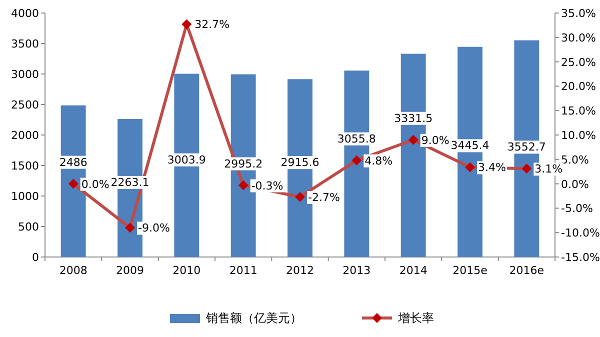 This screenshot has width=600, height=337. Describe the element at coordinates (35, 257) in the screenshot. I see `y-tick-label: 0` at that location.